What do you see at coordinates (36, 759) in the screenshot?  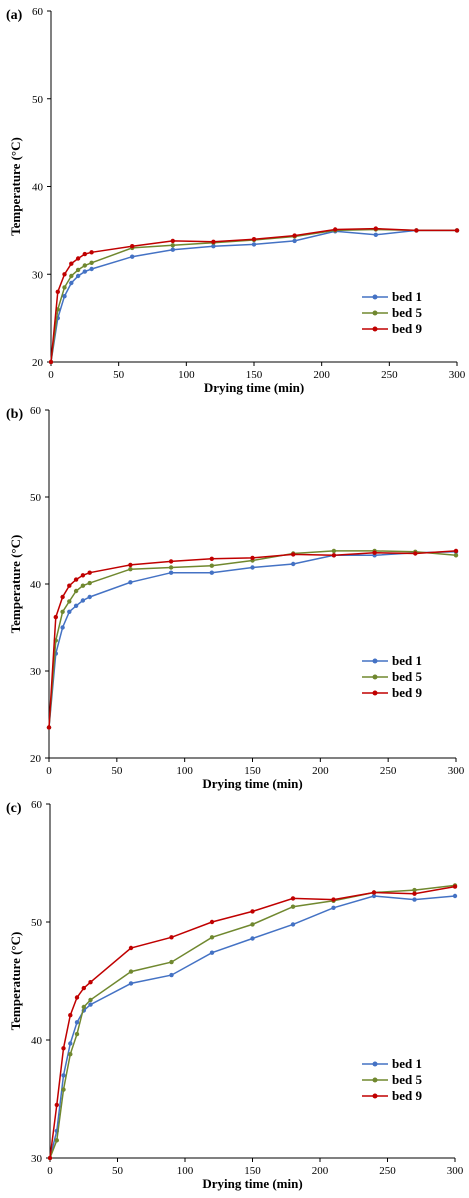 I see `y-tick-label: 20` at bounding box center [36, 759].